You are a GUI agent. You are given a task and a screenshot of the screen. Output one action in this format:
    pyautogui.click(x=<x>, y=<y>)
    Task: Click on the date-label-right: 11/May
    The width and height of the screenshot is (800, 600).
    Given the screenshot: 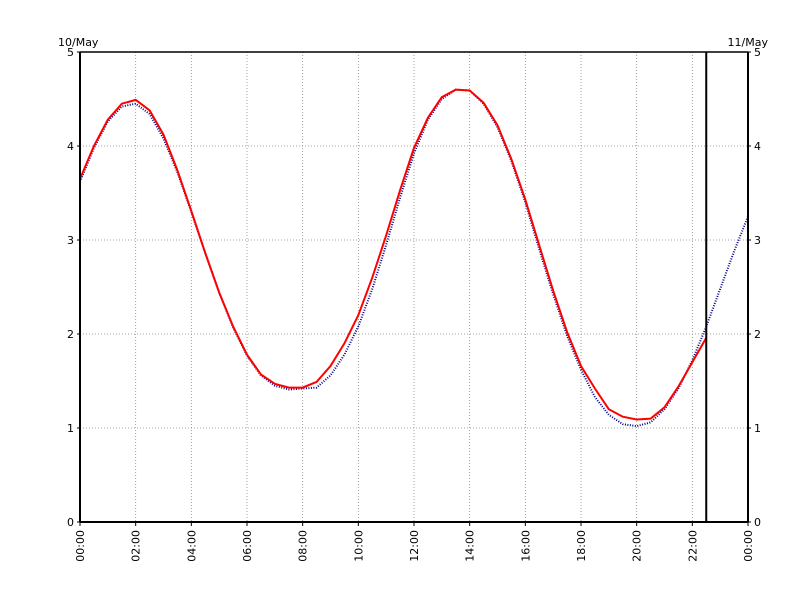 What is the action you would take?
    pyautogui.click(x=748, y=42)
    